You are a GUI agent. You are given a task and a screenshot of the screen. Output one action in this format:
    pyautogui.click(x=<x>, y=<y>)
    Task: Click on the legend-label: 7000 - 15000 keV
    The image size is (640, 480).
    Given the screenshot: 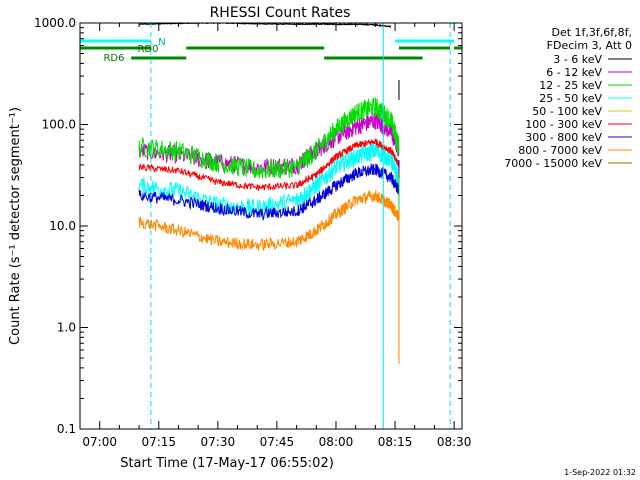 What is the action you would take?
    pyautogui.click(x=553, y=163)
    